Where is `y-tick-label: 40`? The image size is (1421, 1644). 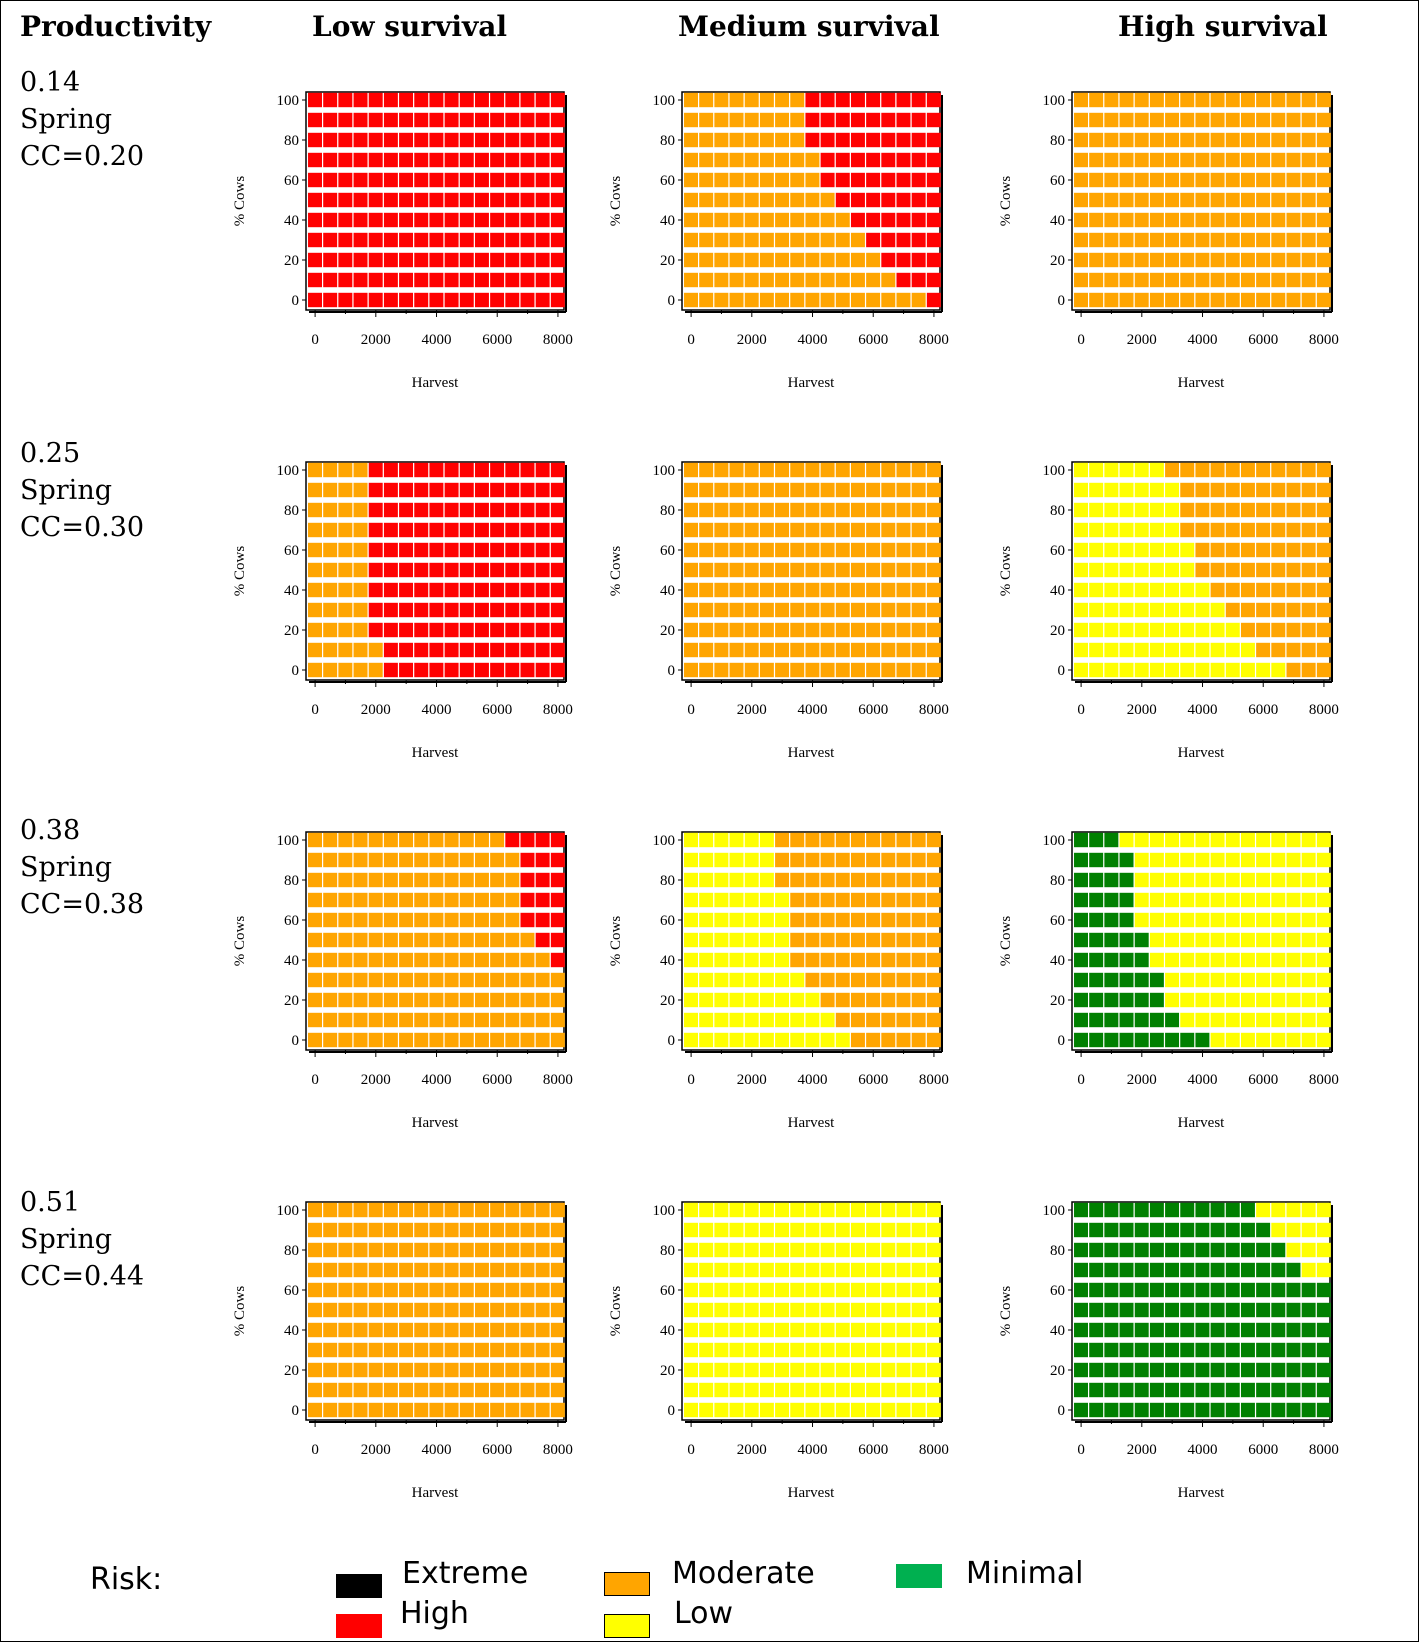 y-tick-label: 40 is located at coordinates (291, 591).